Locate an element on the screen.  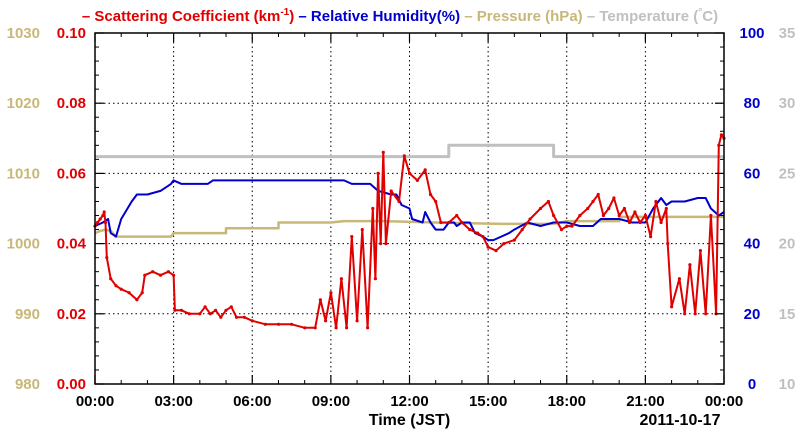
x-tick-label: 09:00 is located at coordinates (331, 401).